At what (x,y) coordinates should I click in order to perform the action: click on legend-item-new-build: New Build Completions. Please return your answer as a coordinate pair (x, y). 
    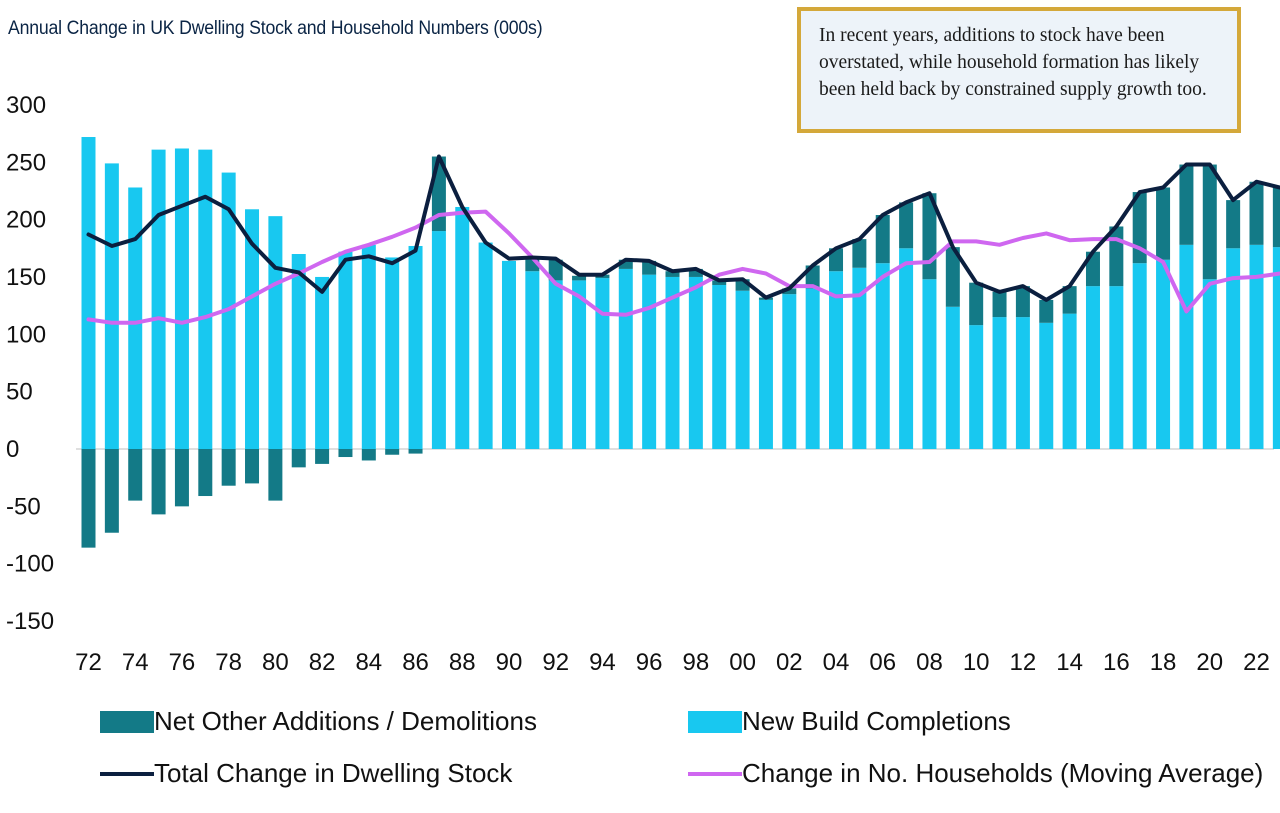
    Looking at the image, I should click on (849, 721).